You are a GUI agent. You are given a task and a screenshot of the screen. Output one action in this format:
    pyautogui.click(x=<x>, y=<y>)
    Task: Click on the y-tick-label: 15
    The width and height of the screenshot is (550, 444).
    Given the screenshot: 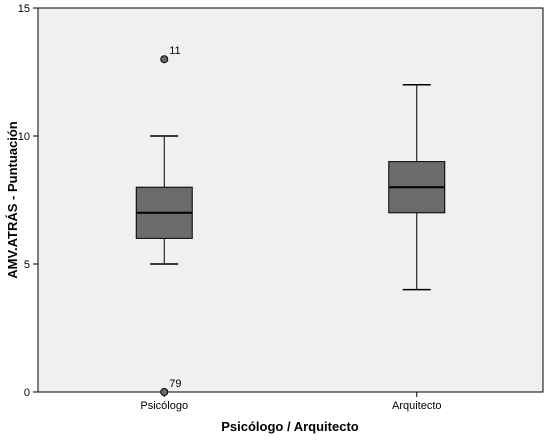 What is the action you would take?
    pyautogui.click(x=24, y=9)
    